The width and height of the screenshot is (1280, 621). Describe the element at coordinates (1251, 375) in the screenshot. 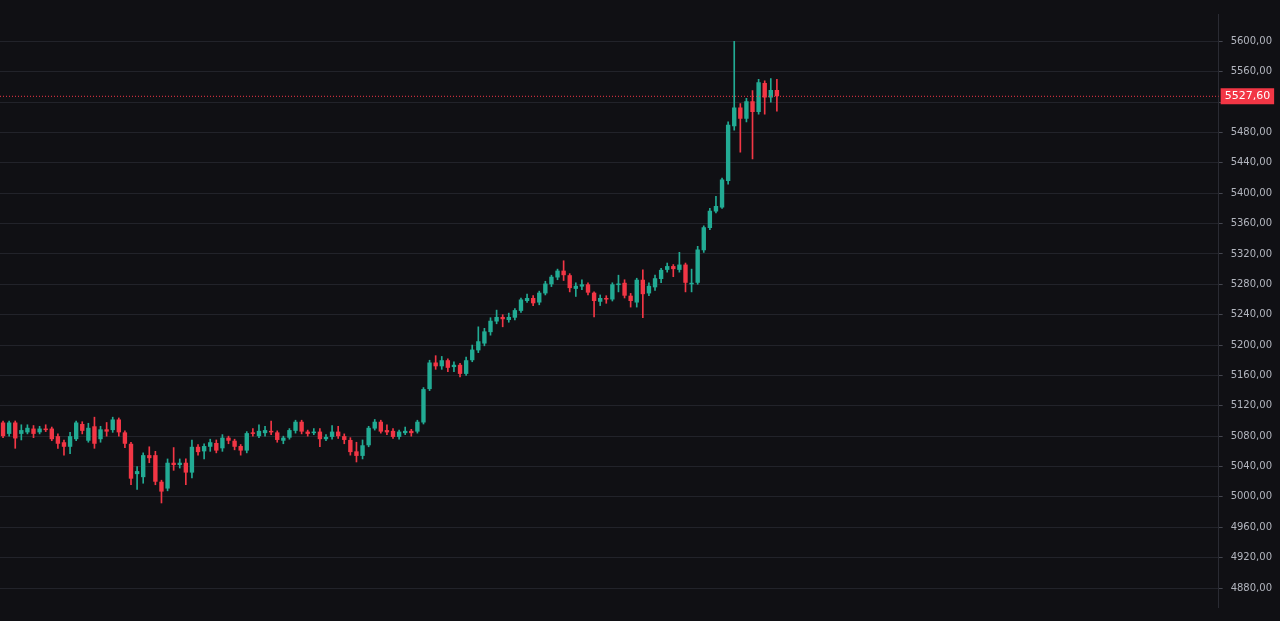

I see `y-tick-label: 5160,00` at that location.